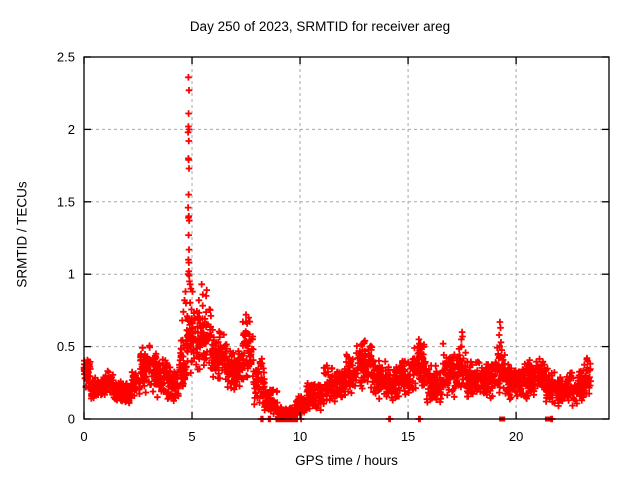 The height and width of the screenshot is (480, 640). Describe the element at coordinates (408, 436) in the screenshot. I see `x-tick-label: 15` at that location.